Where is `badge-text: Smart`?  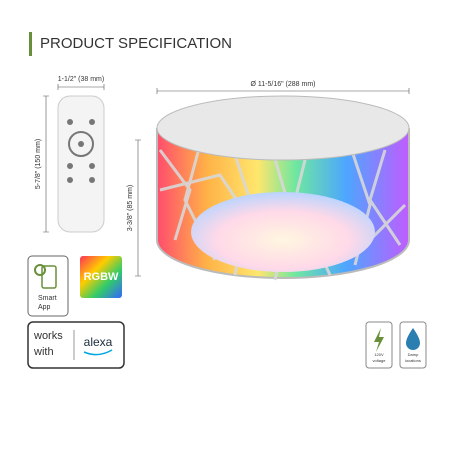 badge-text: Smart is located at coordinates (47, 298).